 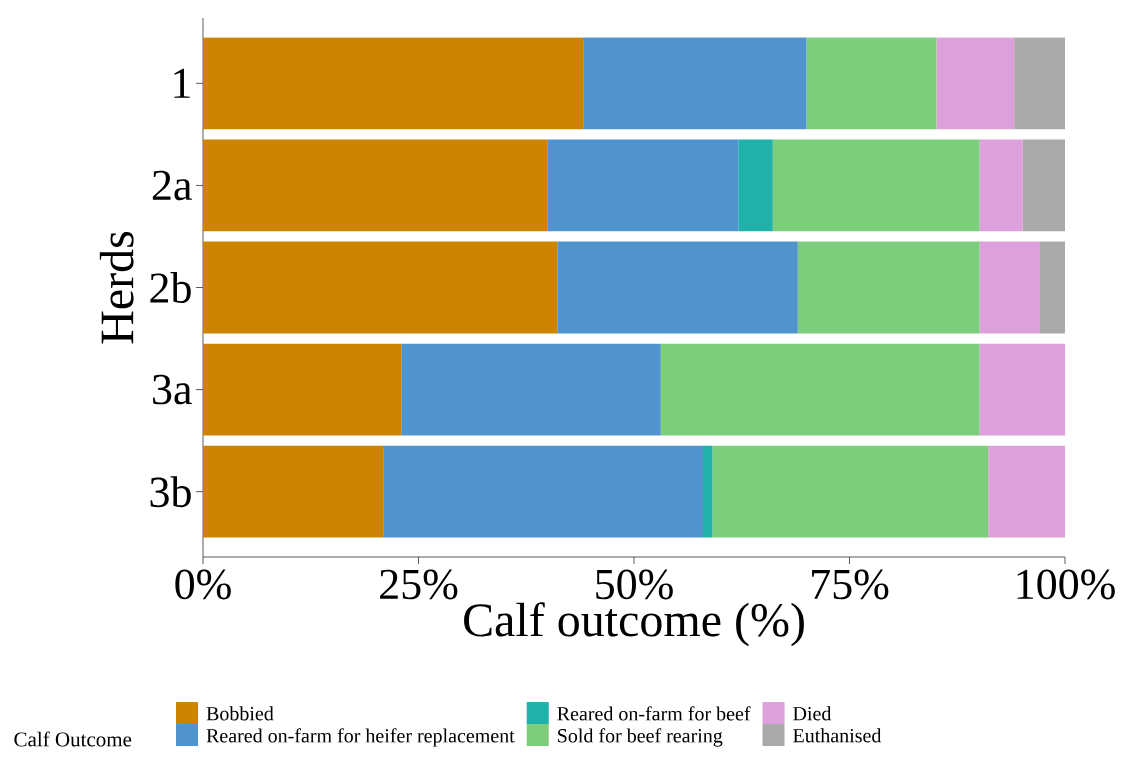 What do you see at coordinates (172, 185) in the screenshot?
I see `y-tick-label: 2a` at bounding box center [172, 185].